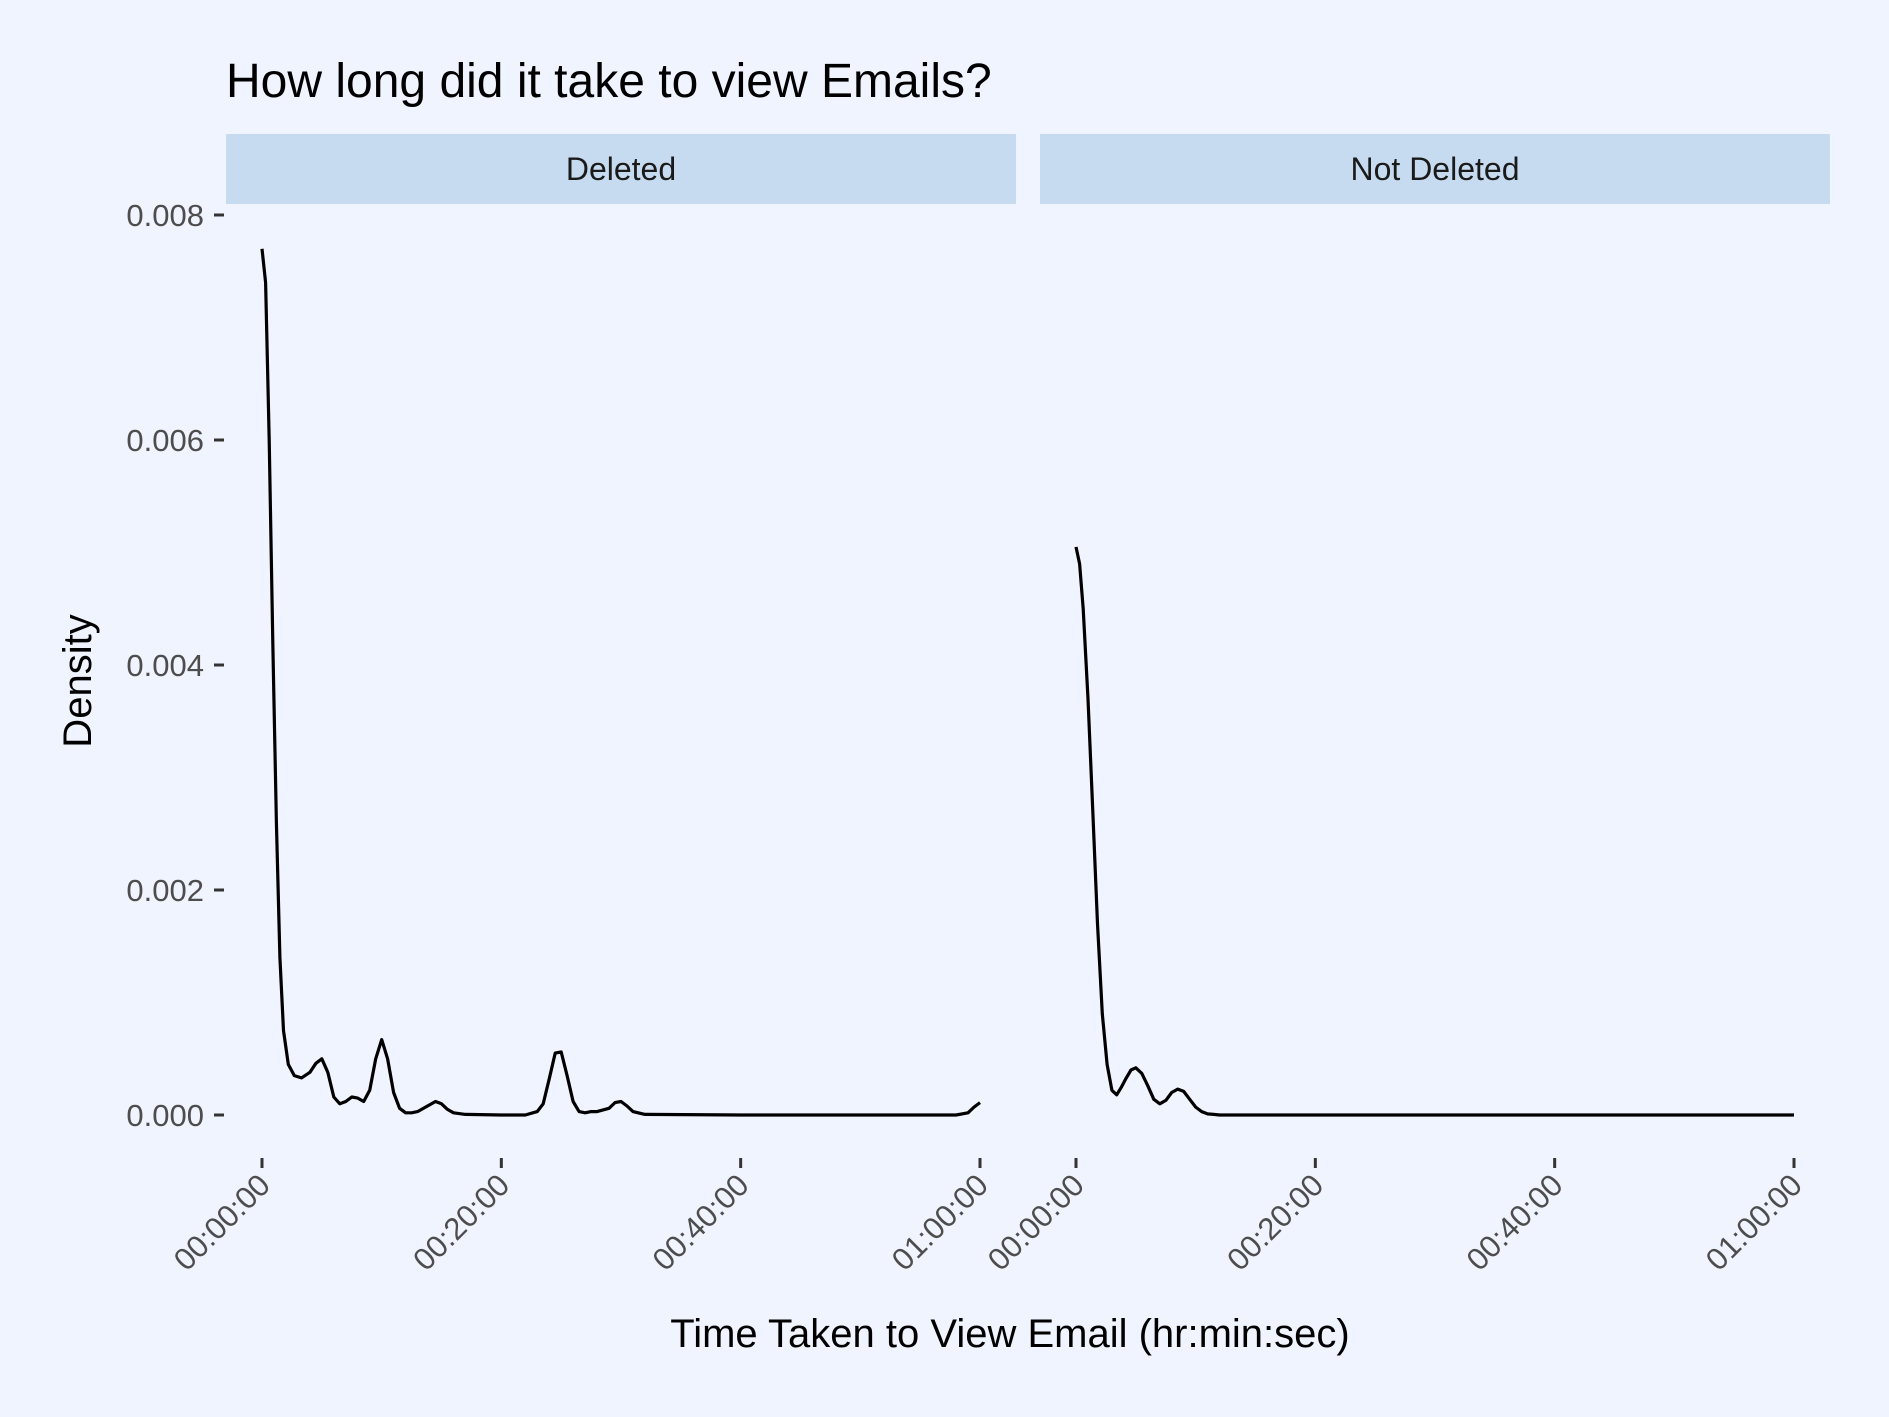 This screenshot has width=1889, height=1417. What do you see at coordinates (165, 440) in the screenshot?
I see `y-tick-label: 0.006` at bounding box center [165, 440].